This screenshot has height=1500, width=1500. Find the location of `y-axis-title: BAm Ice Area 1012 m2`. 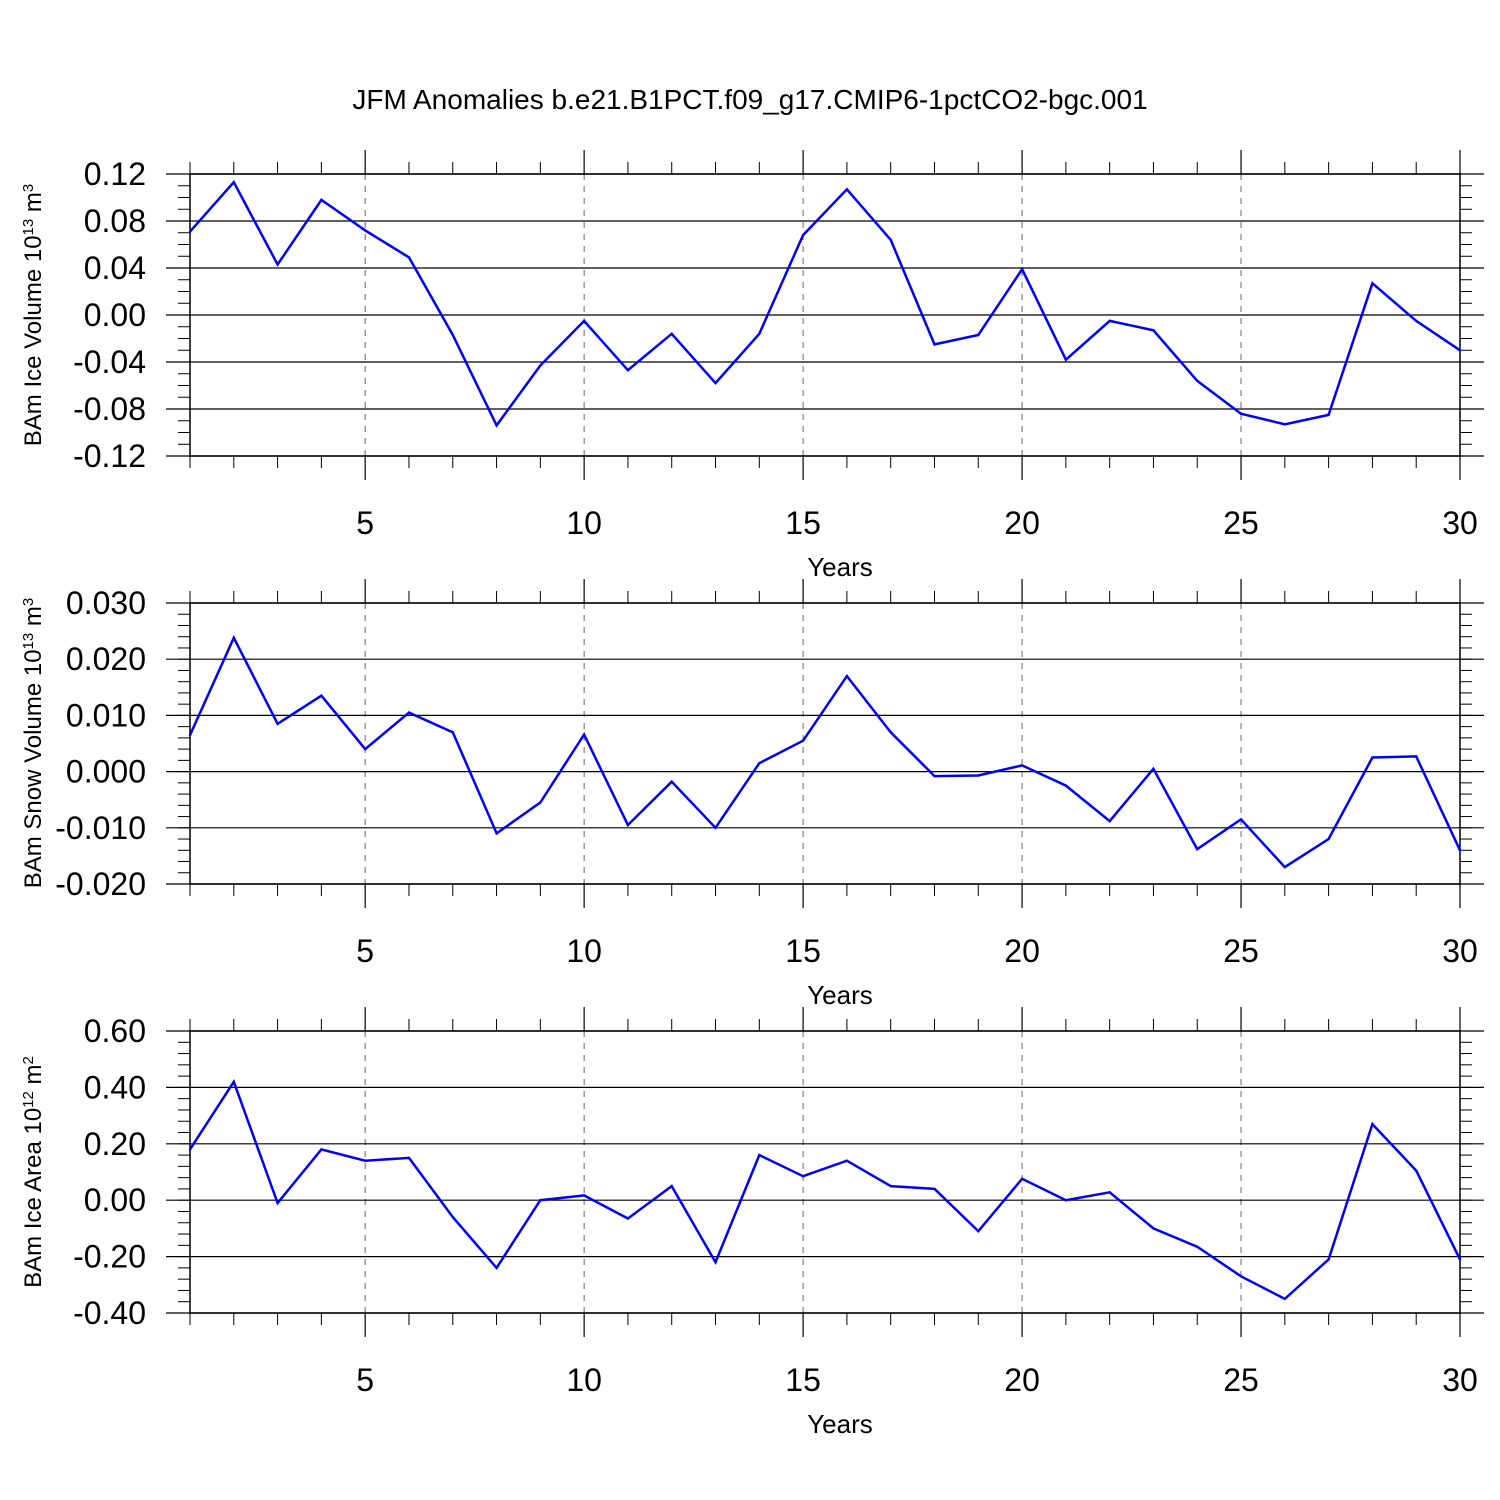

y-axis-title: BAm Ice Area 1012 m2 is located at coordinates (34, 1172).